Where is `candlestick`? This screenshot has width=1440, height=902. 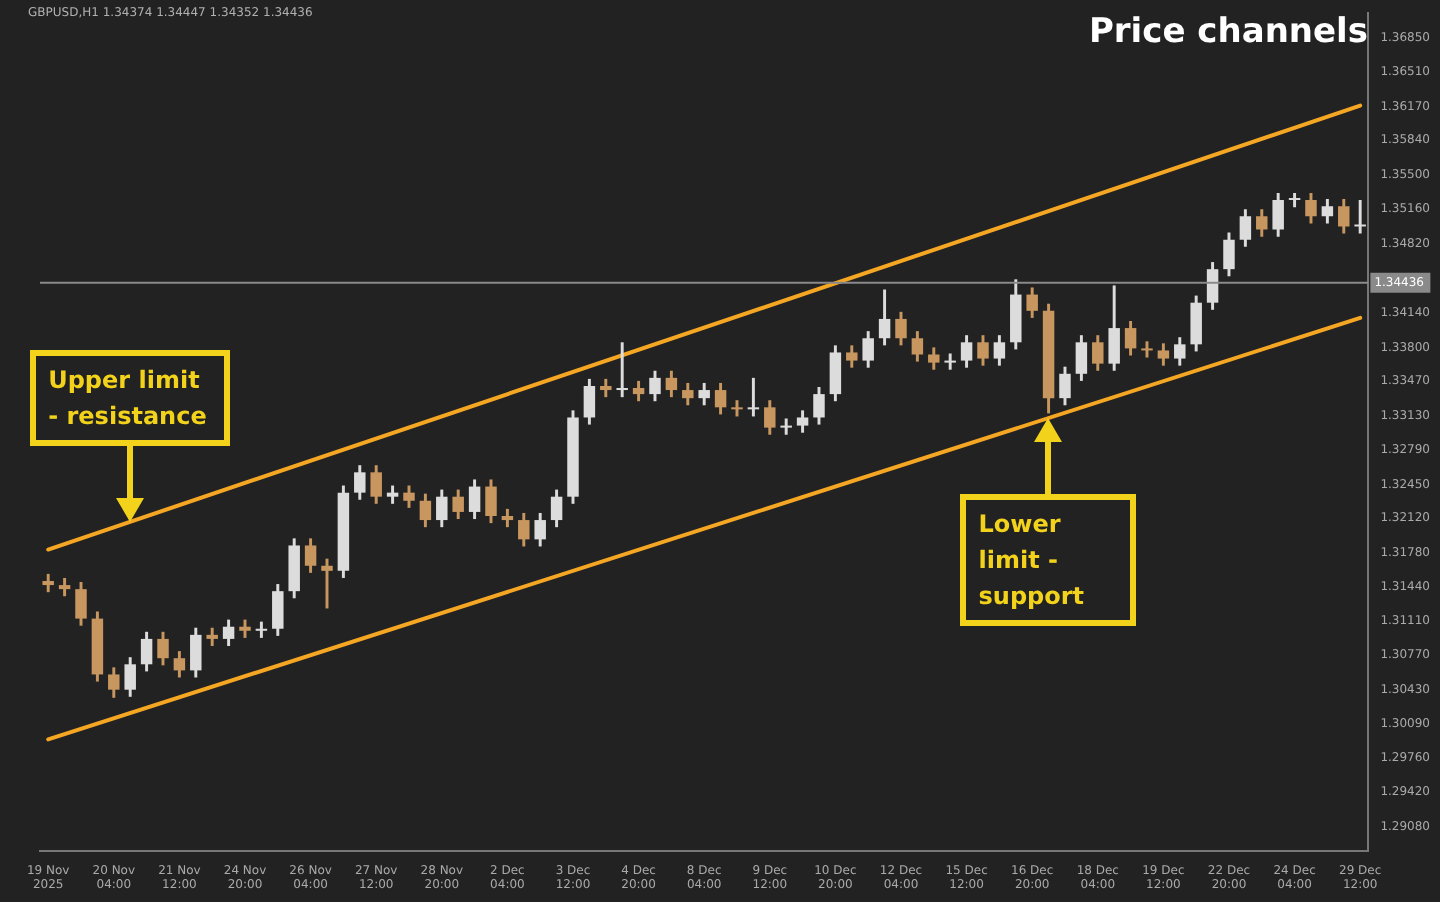 candlestick is located at coordinates (1360, 217).